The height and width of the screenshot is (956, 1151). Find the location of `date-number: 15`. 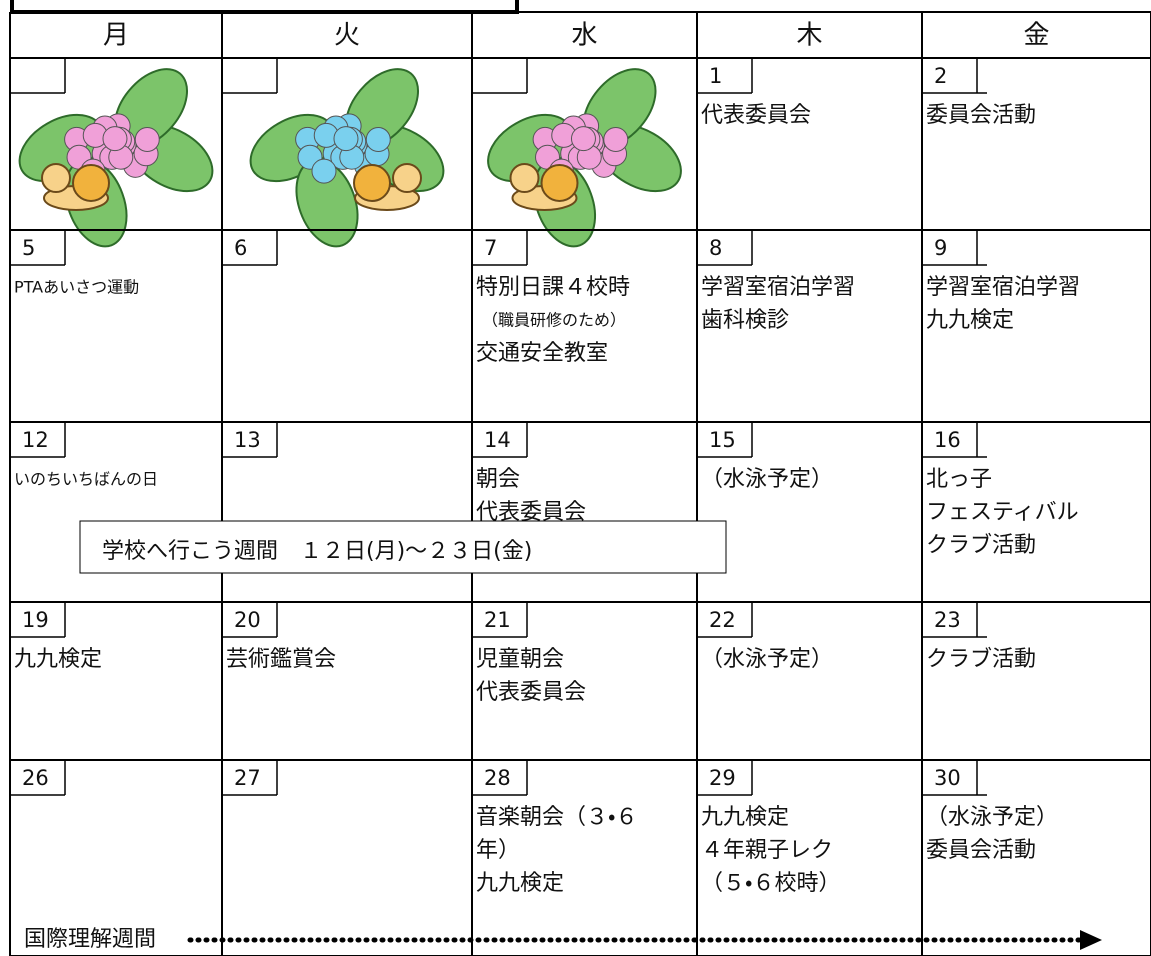

date-number: 15 is located at coordinates (722, 440).